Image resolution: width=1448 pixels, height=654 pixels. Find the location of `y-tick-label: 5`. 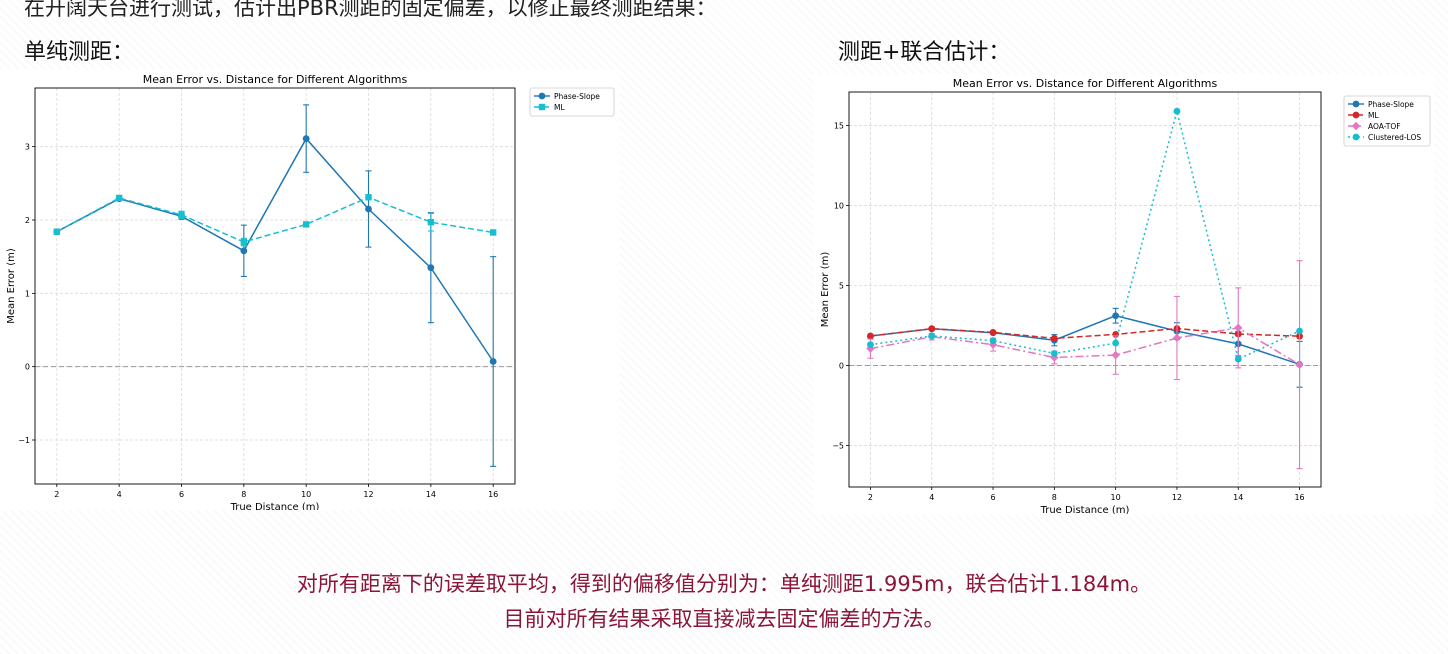

y-tick-label: 5 is located at coordinates (841, 286).